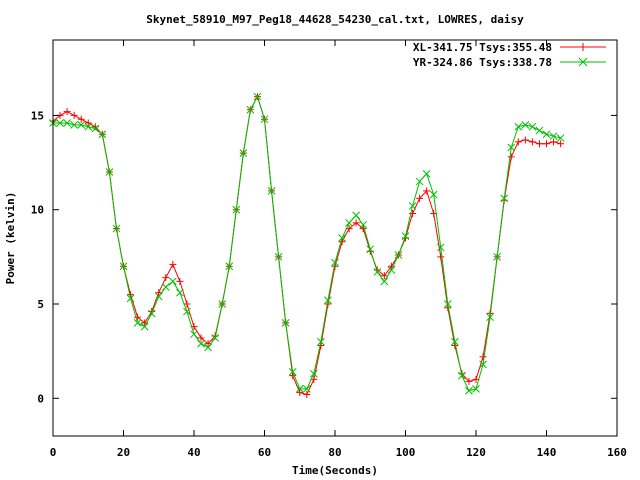 Image resolution: width=640 pixels, height=480 pixels. I want to click on y-tick-label: 0, so click(40, 398).